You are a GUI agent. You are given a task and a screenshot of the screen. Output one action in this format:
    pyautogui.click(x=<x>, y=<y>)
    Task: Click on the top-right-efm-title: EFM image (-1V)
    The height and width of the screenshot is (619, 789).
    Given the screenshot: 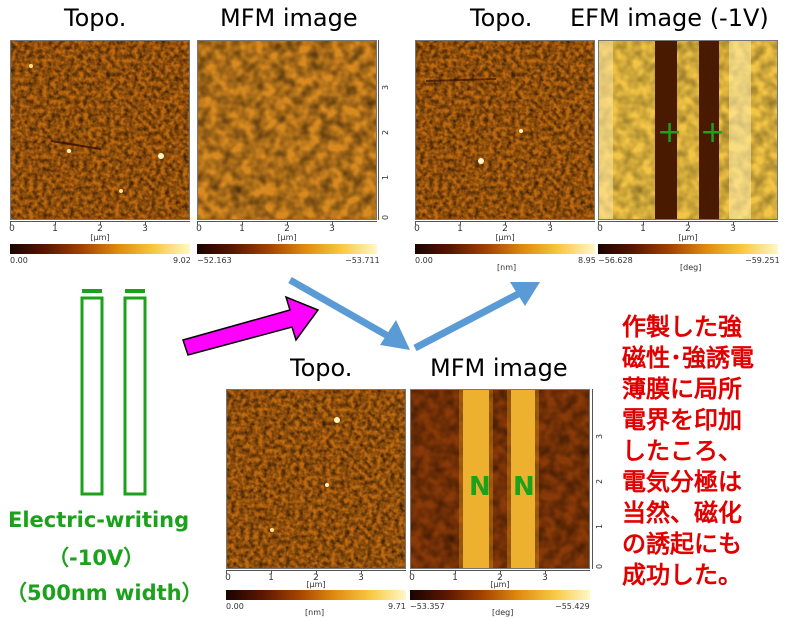 What is the action you would take?
    pyautogui.click(x=669, y=18)
    